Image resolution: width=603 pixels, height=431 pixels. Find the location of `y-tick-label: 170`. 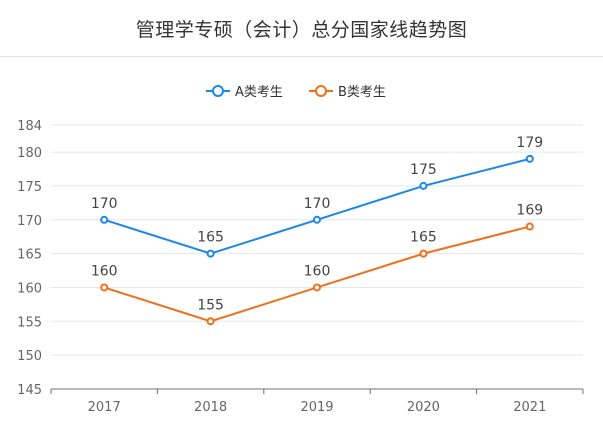

y-tick-label: 170 is located at coordinates (29, 221).